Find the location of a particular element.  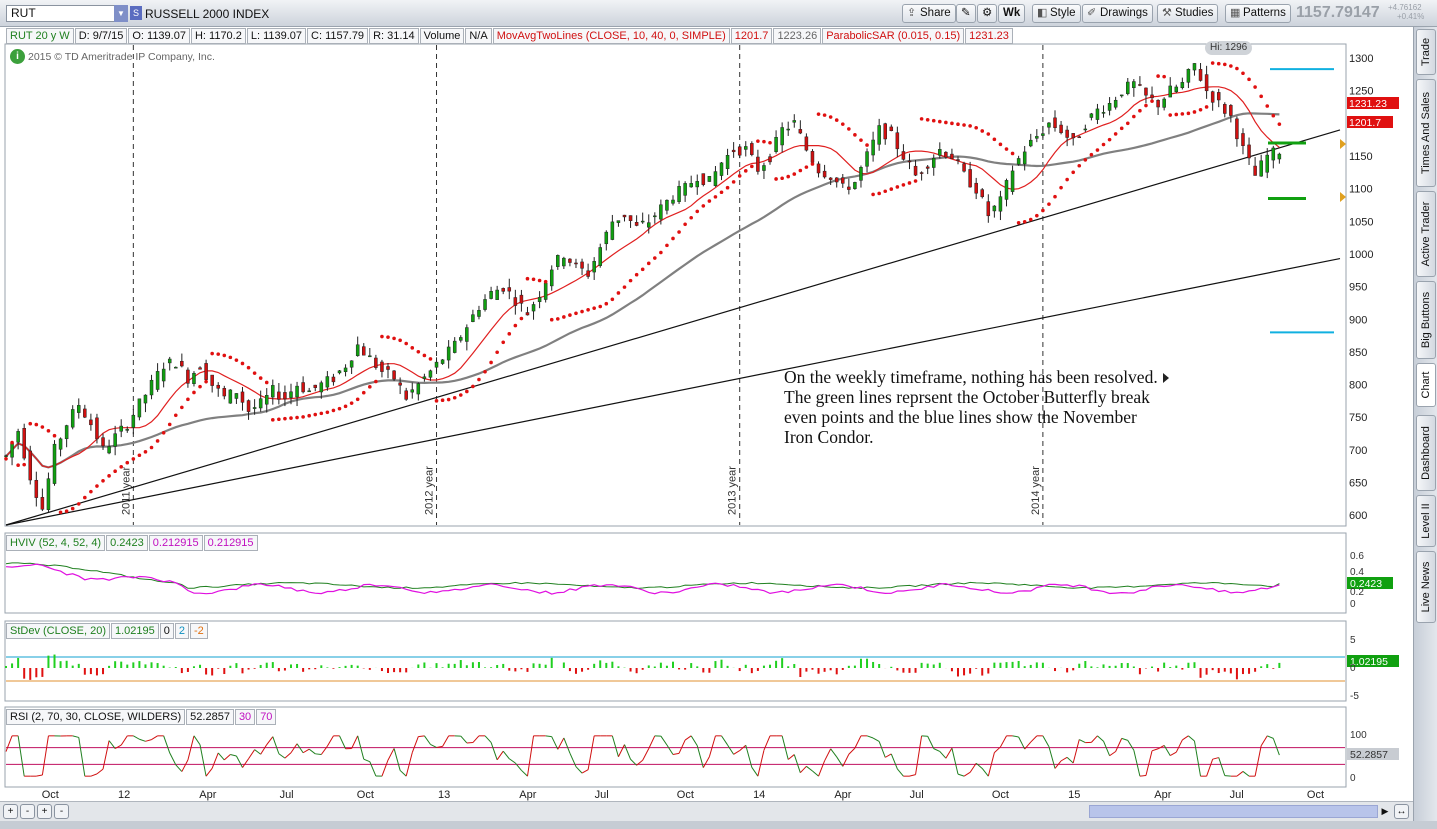

symbol-dropdown-icon: ▼ is located at coordinates (121, 13).